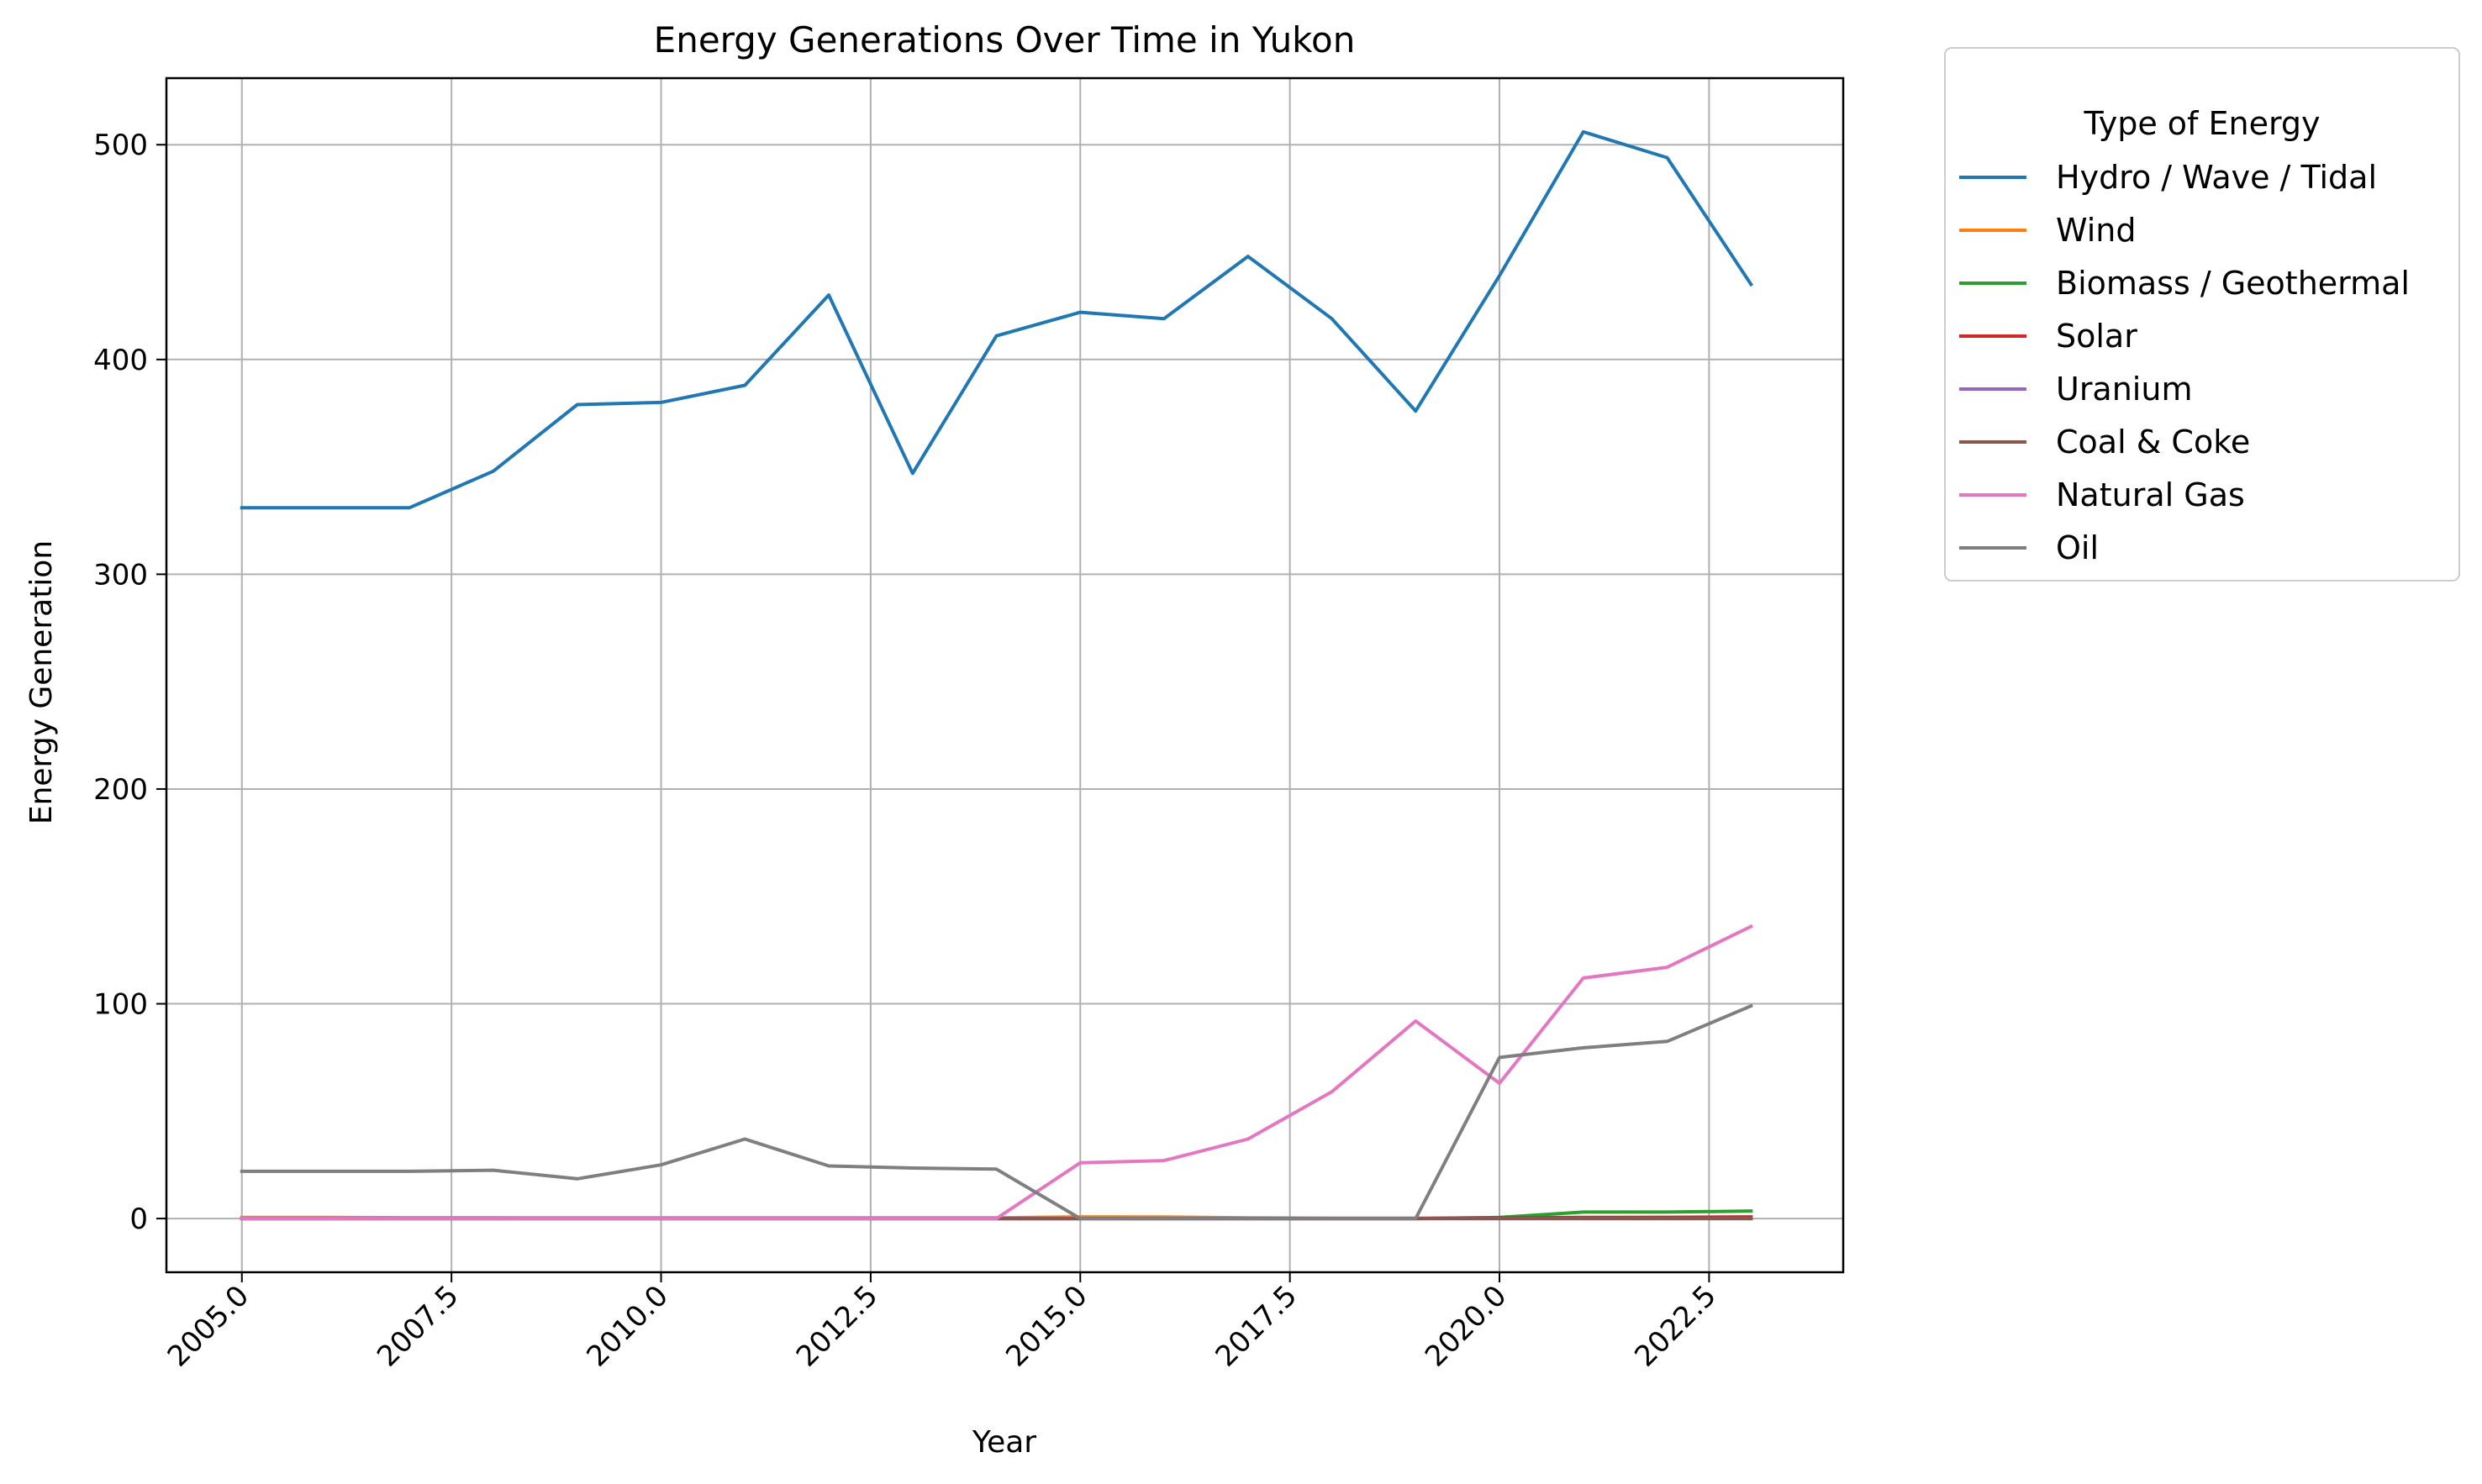 The image size is (2482, 1484). What do you see at coordinates (2124, 389) in the screenshot?
I see `legend-label-uranium: Uranium` at bounding box center [2124, 389].